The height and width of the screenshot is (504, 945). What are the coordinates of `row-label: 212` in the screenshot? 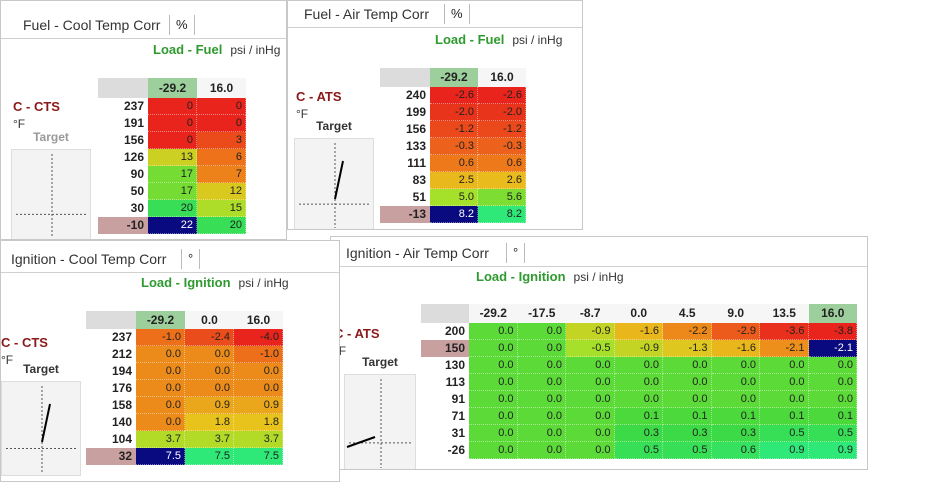 It's located at (121, 354).